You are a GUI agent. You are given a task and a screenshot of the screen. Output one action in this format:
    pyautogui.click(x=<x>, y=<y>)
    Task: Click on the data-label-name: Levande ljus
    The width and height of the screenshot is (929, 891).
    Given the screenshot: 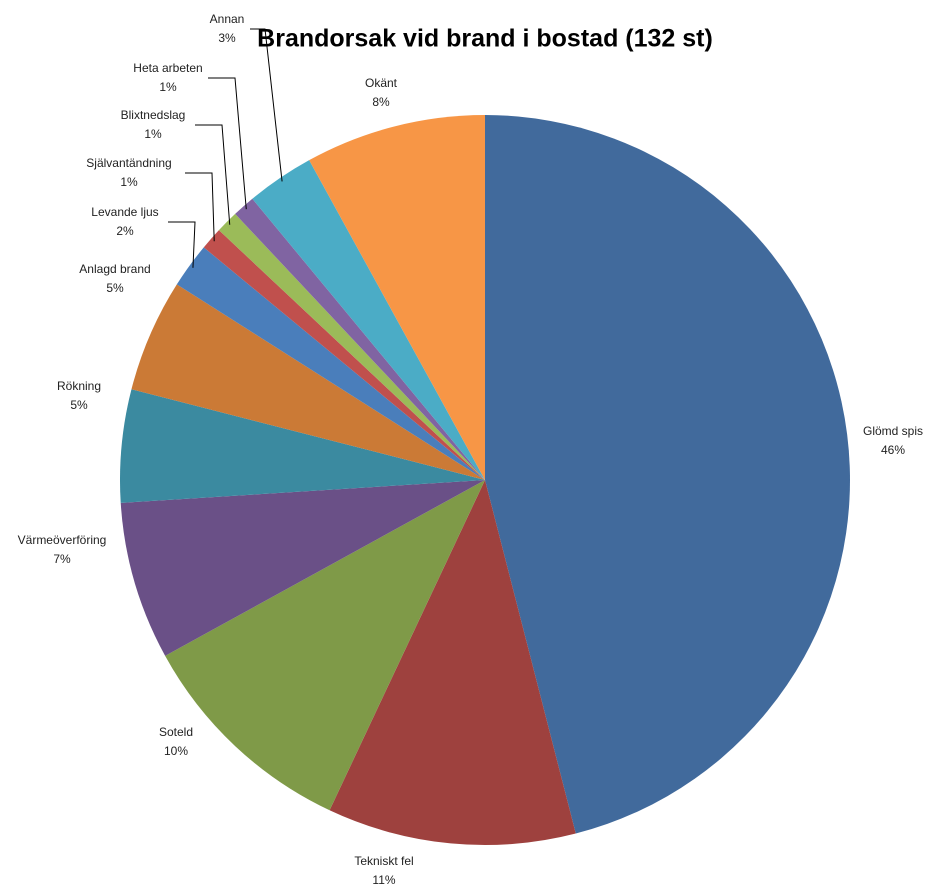 What is the action you would take?
    pyautogui.click(x=124, y=212)
    